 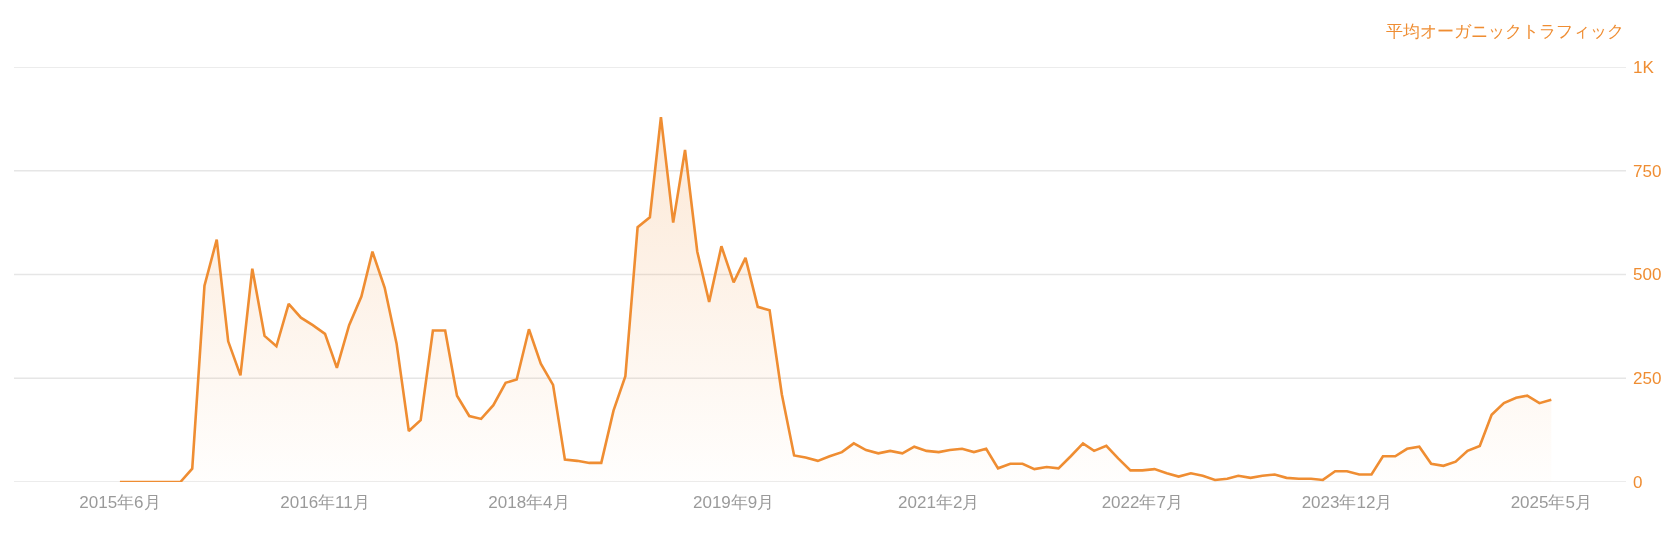 What do you see at coordinates (1647, 171) in the screenshot?
I see `y-tick-label: 750` at bounding box center [1647, 171].